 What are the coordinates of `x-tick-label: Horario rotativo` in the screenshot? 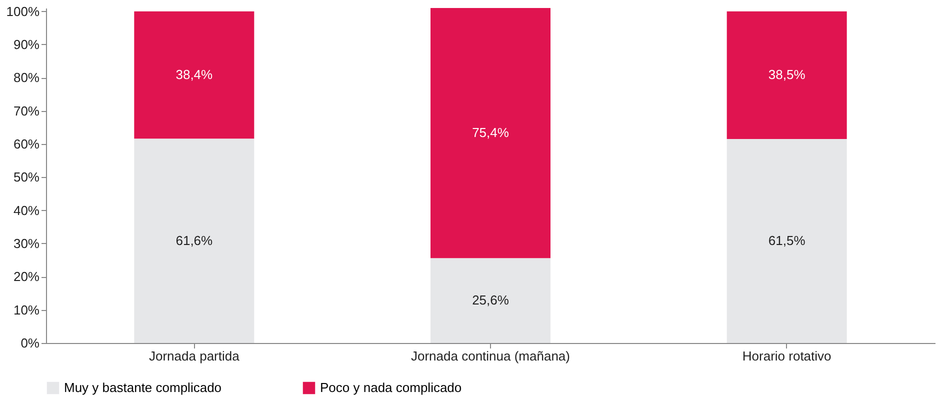 It's located at (787, 356).